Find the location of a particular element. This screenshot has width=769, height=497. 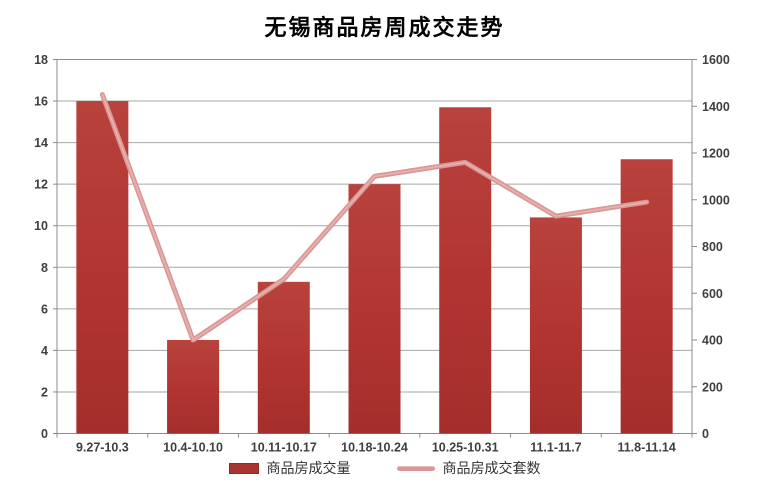

chart-title: 无锡商品房周成交走势 is located at coordinates (384, 28).